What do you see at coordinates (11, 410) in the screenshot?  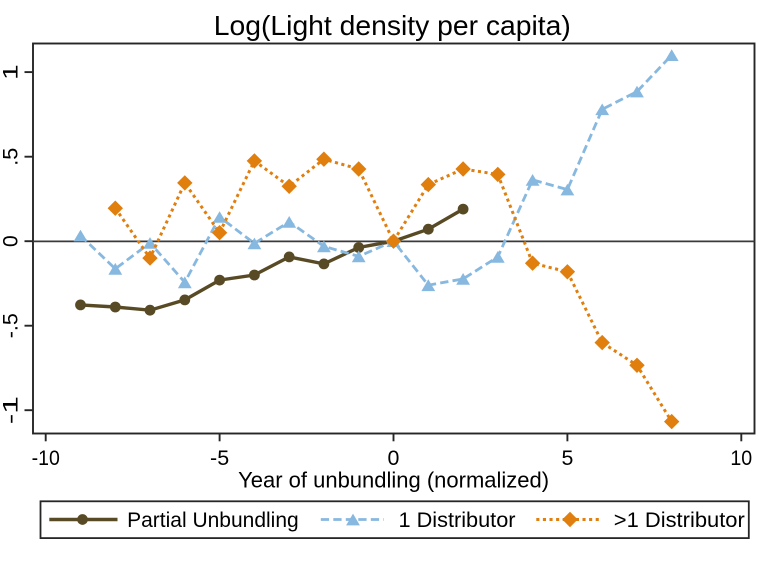 I see `svg-text: -1` at bounding box center [11, 410].